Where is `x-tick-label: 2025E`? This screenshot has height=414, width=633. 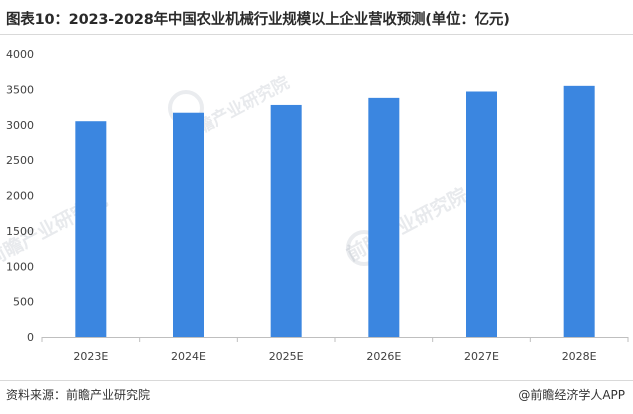 x-tick-label: 2025E is located at coordinates (286, 356).